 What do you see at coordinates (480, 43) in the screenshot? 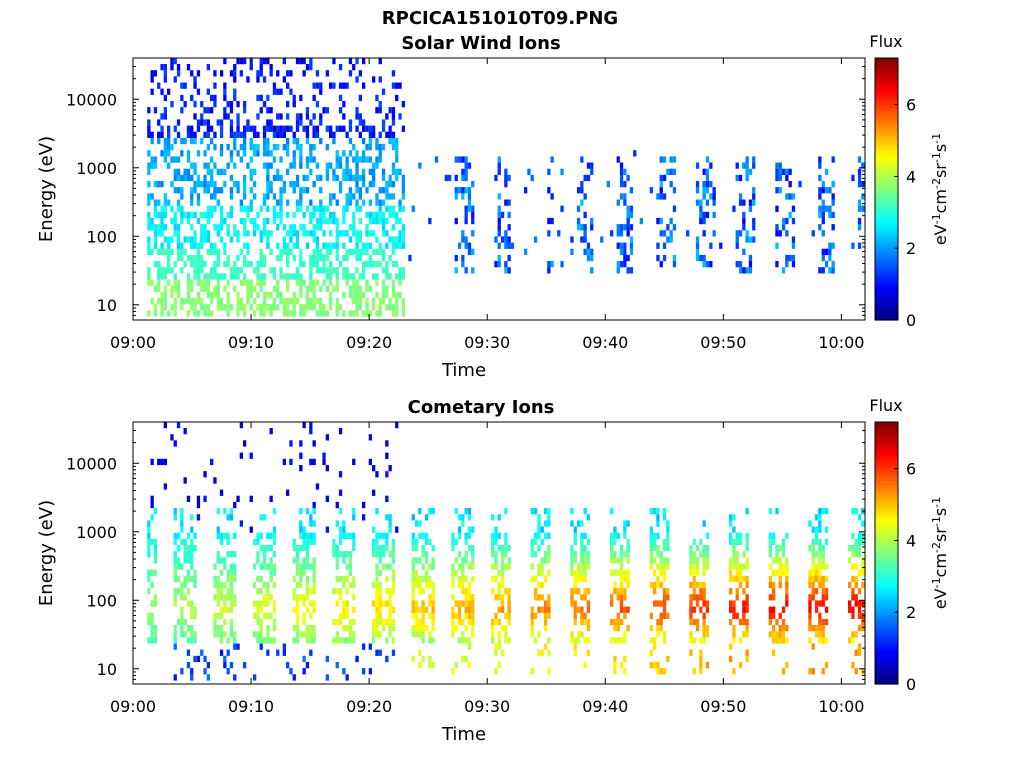
I see `panel-title: Solar Wind Ions` at bounding box center [480, 43].